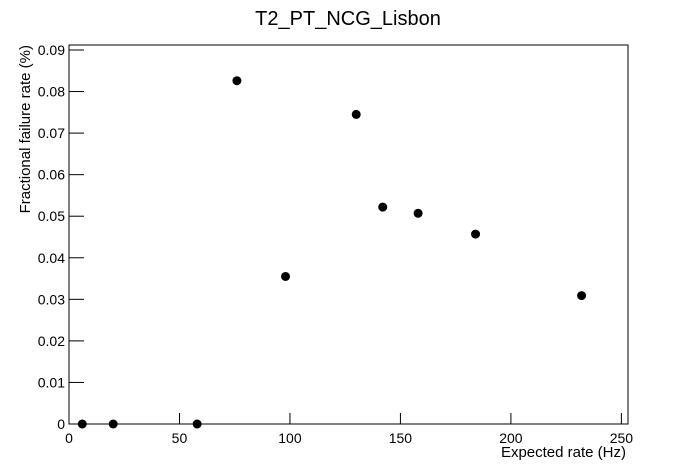 The width and height of the screenshot is (696, 472). I want to click on x-tick-label: 150, so click(401, 438).